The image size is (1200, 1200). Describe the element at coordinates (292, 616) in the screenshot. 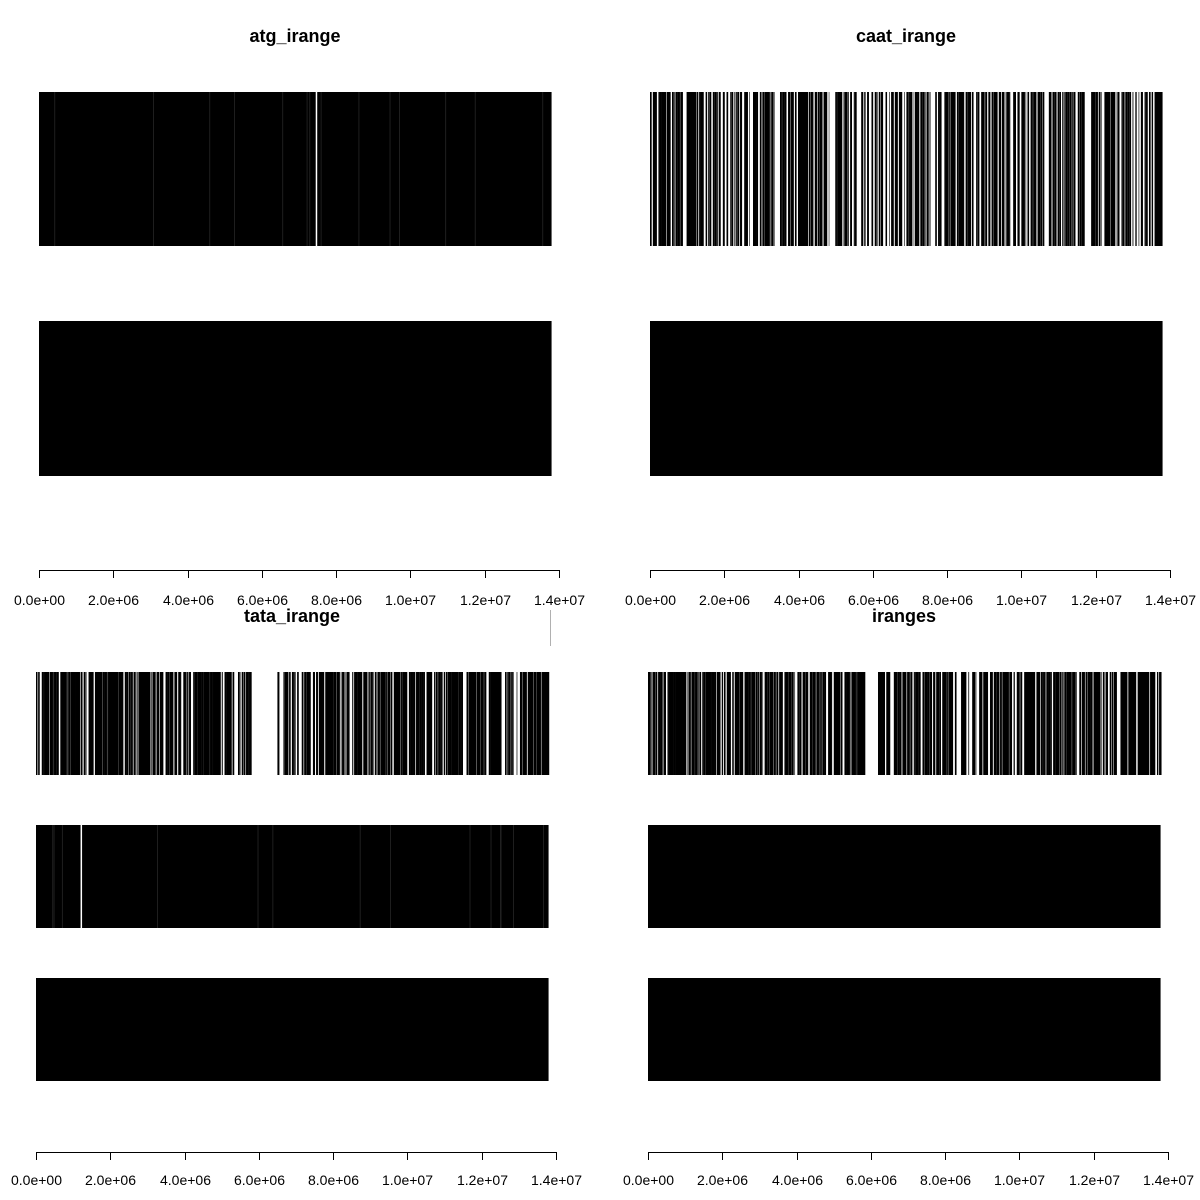

I see `panel-title: tata_irange` at that location.